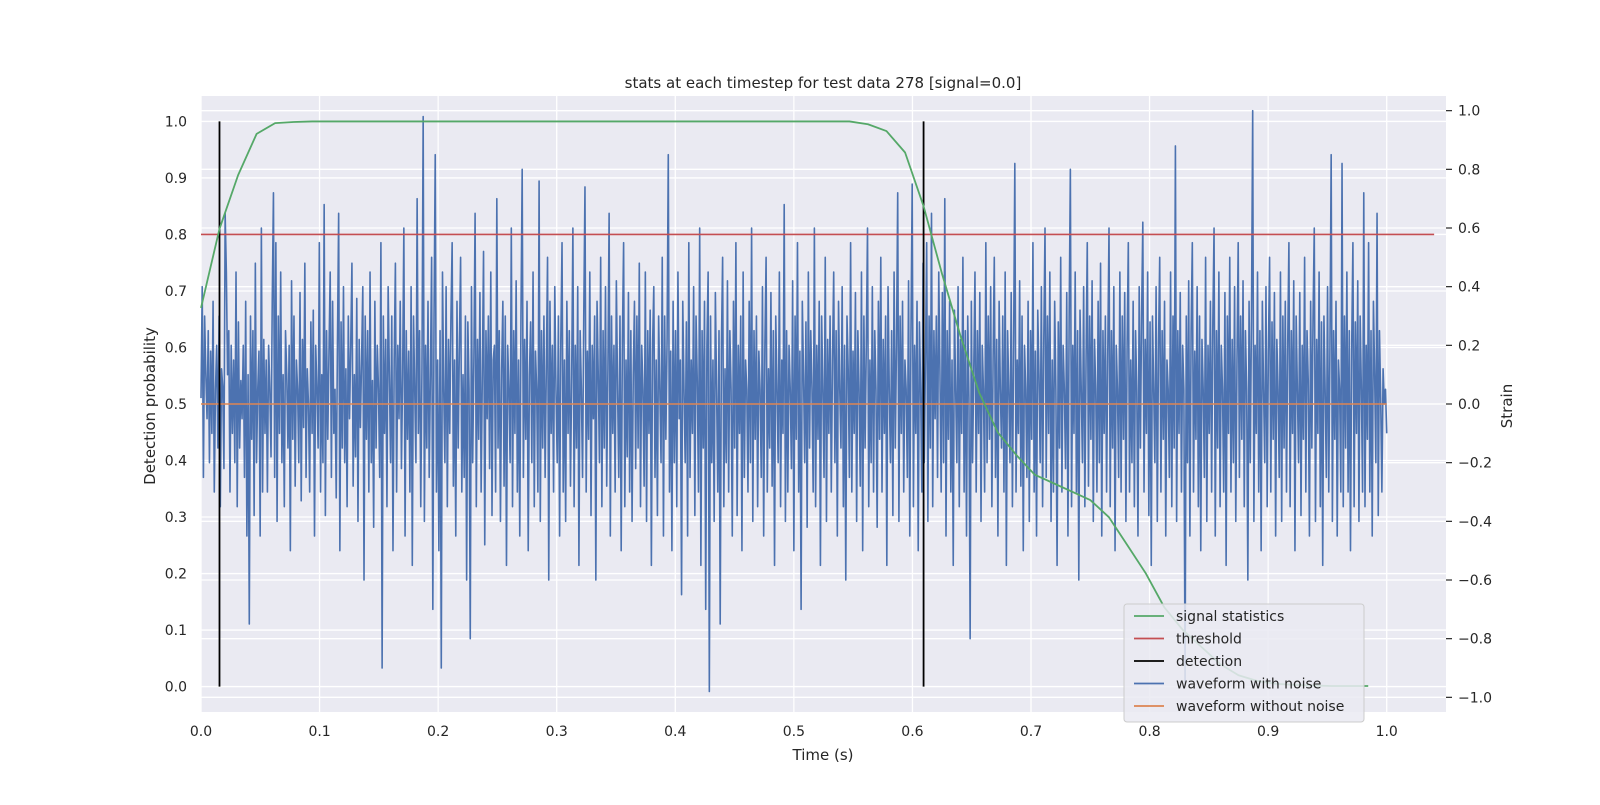 The width and height of the screenshot is (1600, 805). Describe the element at coordinates (176, 405) in the screenshot. I see `y-tick-label-left: 0.5` at that location.